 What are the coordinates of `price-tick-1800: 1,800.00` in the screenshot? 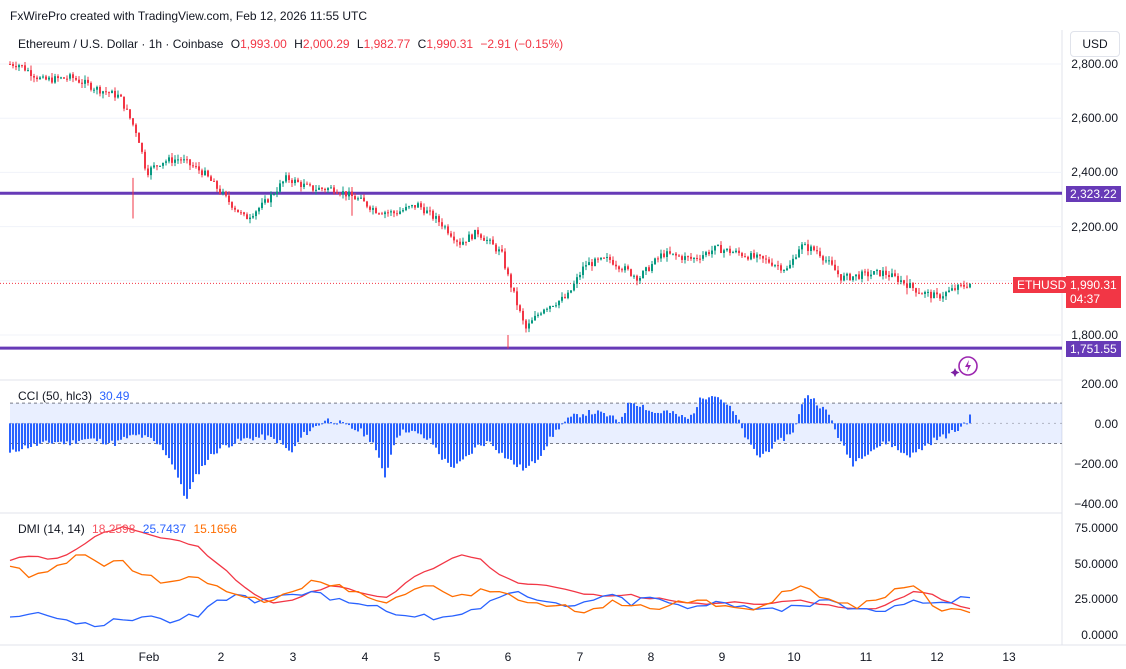 It's located at (1094, 335).